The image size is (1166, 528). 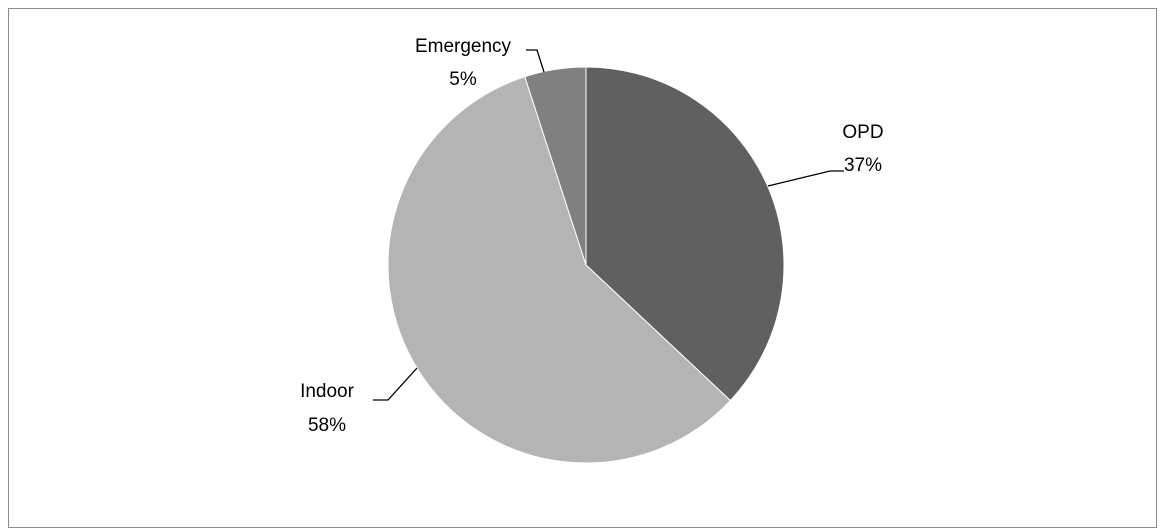 I want to click on slice-percent-label-opd: 37%, so click(x=863, y=165).